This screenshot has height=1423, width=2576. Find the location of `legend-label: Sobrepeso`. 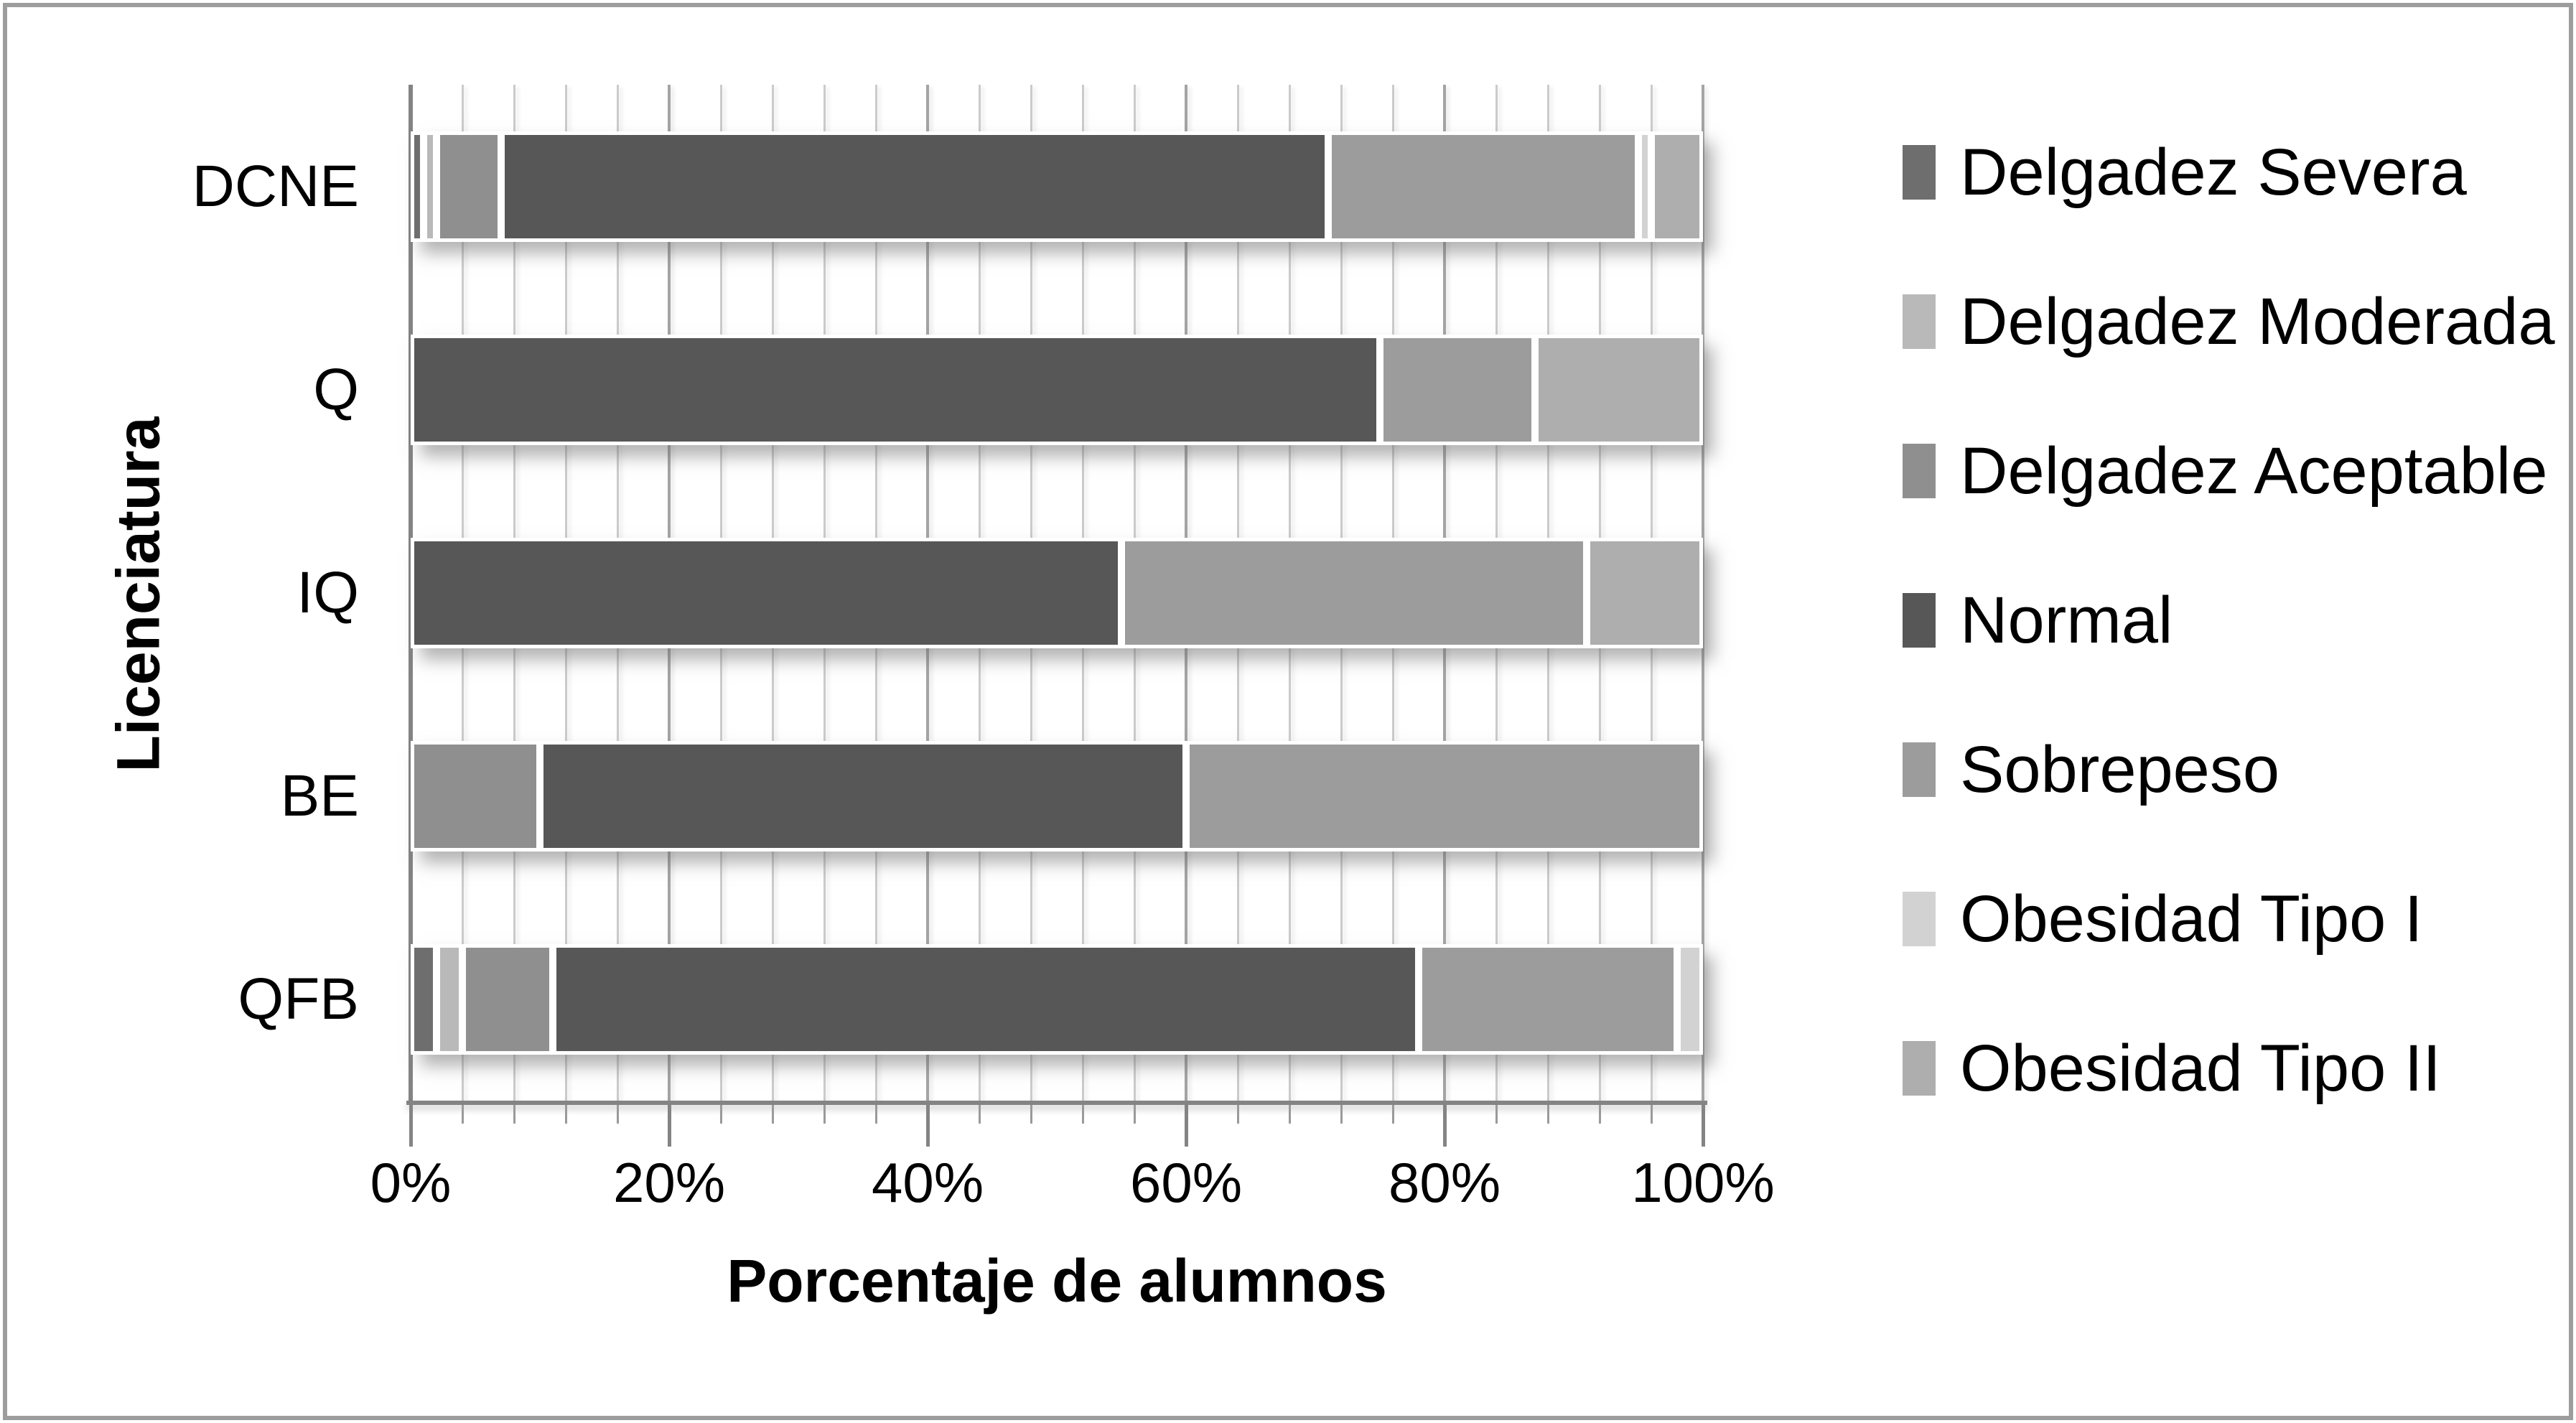

legend-label: Sobrepeso is located at coordinates (2119, 769).